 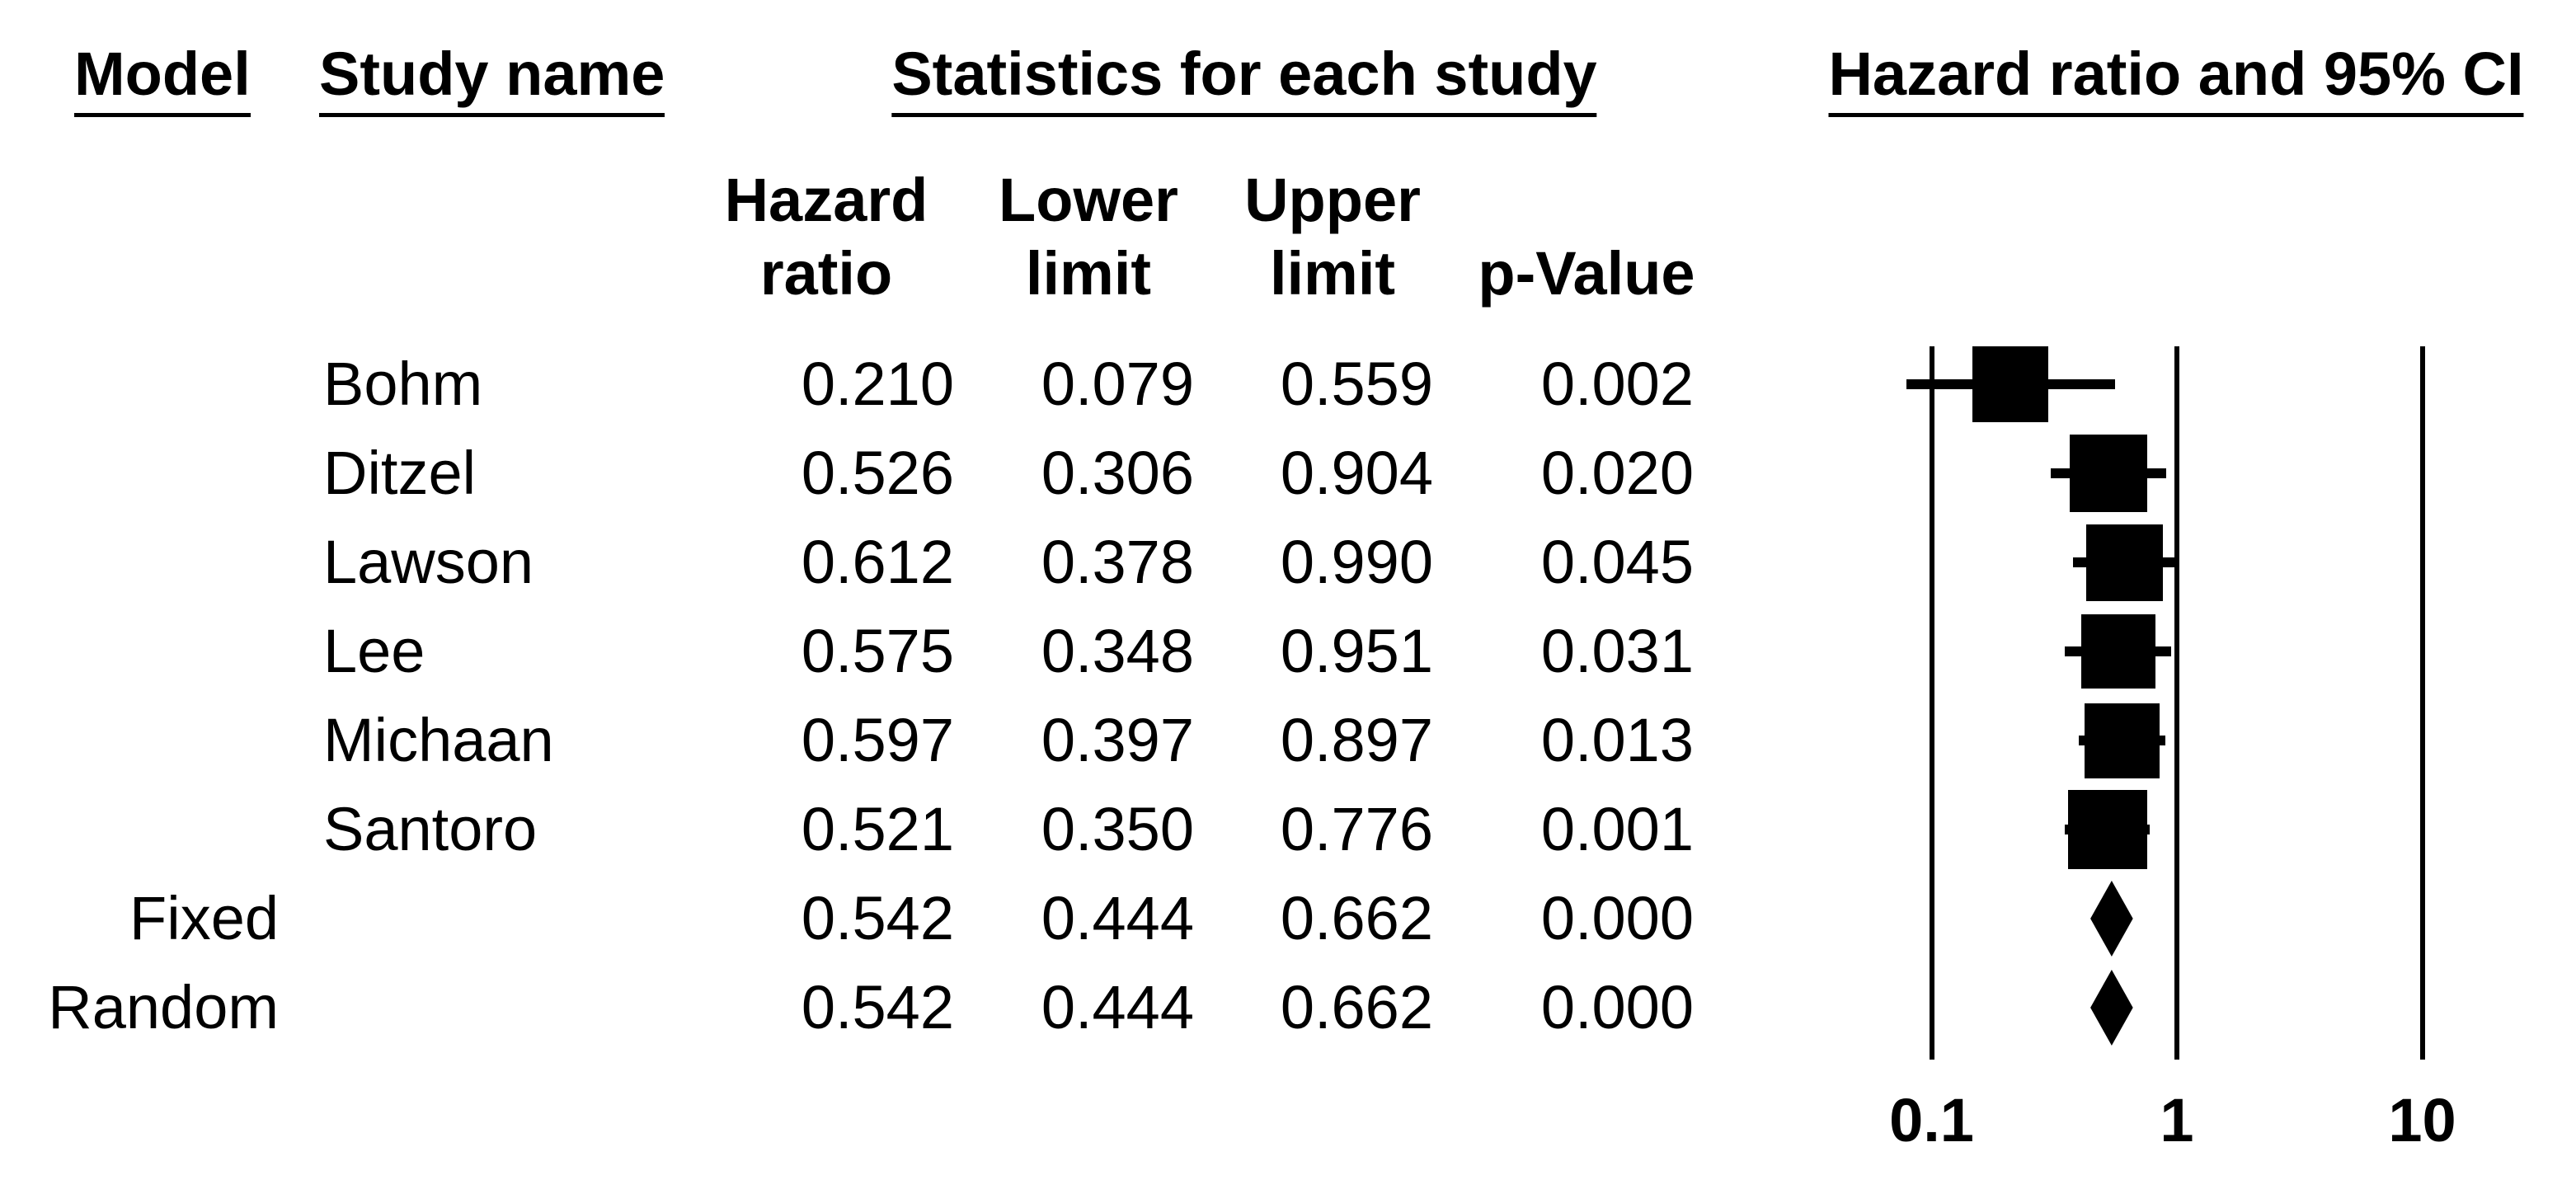 I want to click on column-header-p-value: p-Value, so click(x=1586, y=273).